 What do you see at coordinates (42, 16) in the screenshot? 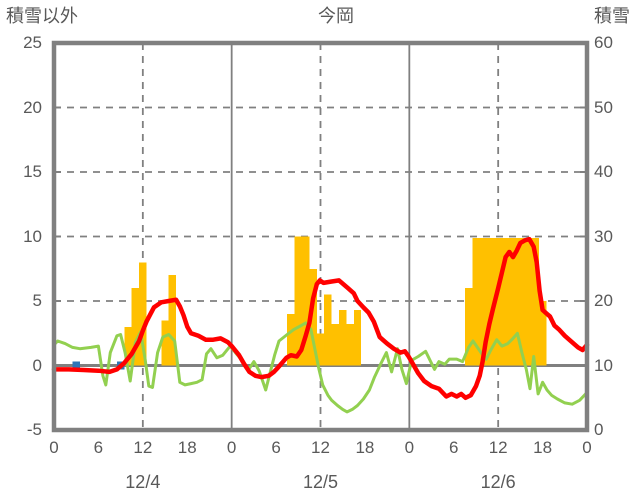
I see `left-axis-title: 積雪以外` at bounding box center [42, 16].